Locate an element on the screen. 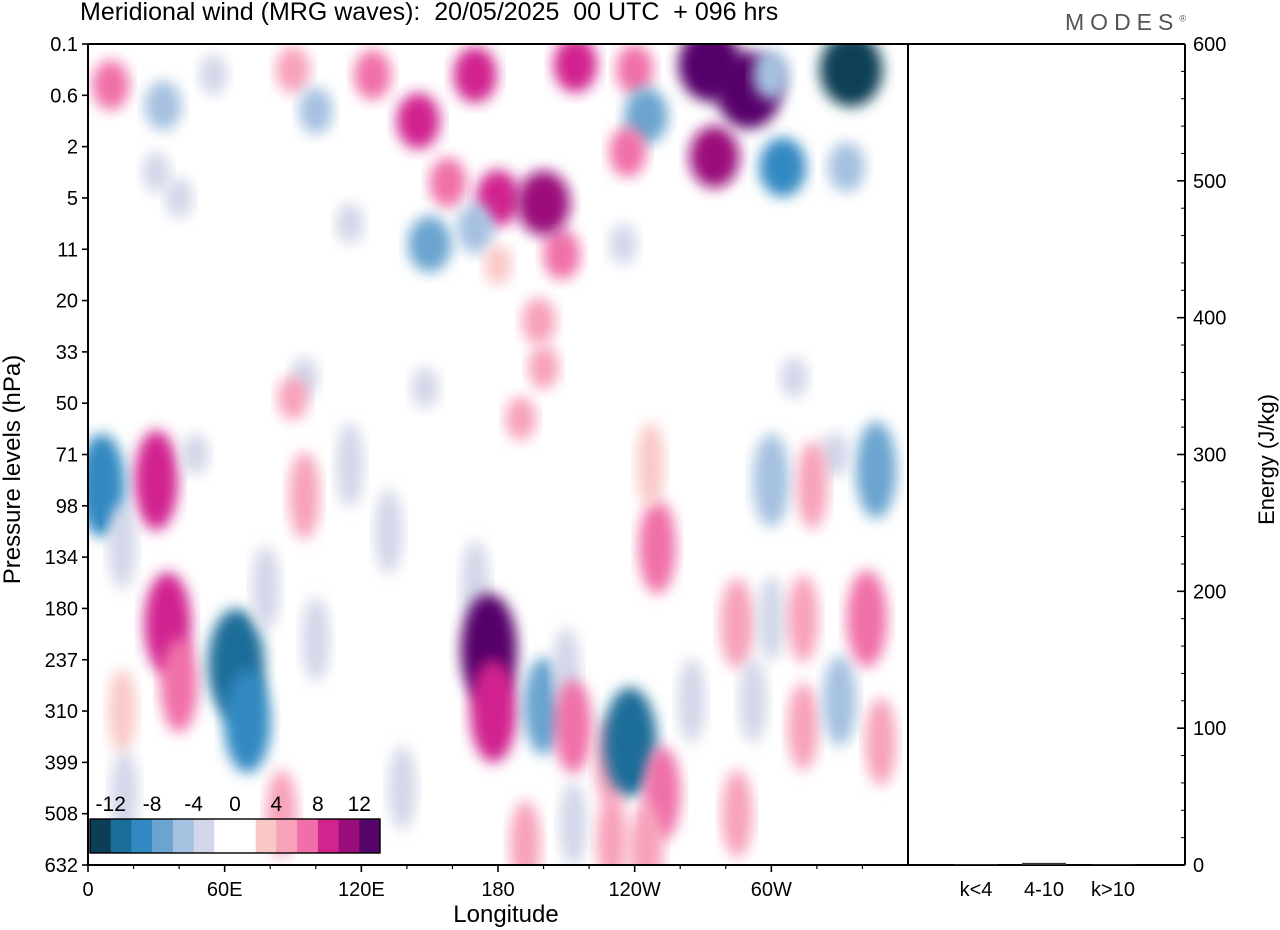 The height and width of the screenshot is (930, 1280). x-tick-label: 60W is located at coordinates (771, 890).